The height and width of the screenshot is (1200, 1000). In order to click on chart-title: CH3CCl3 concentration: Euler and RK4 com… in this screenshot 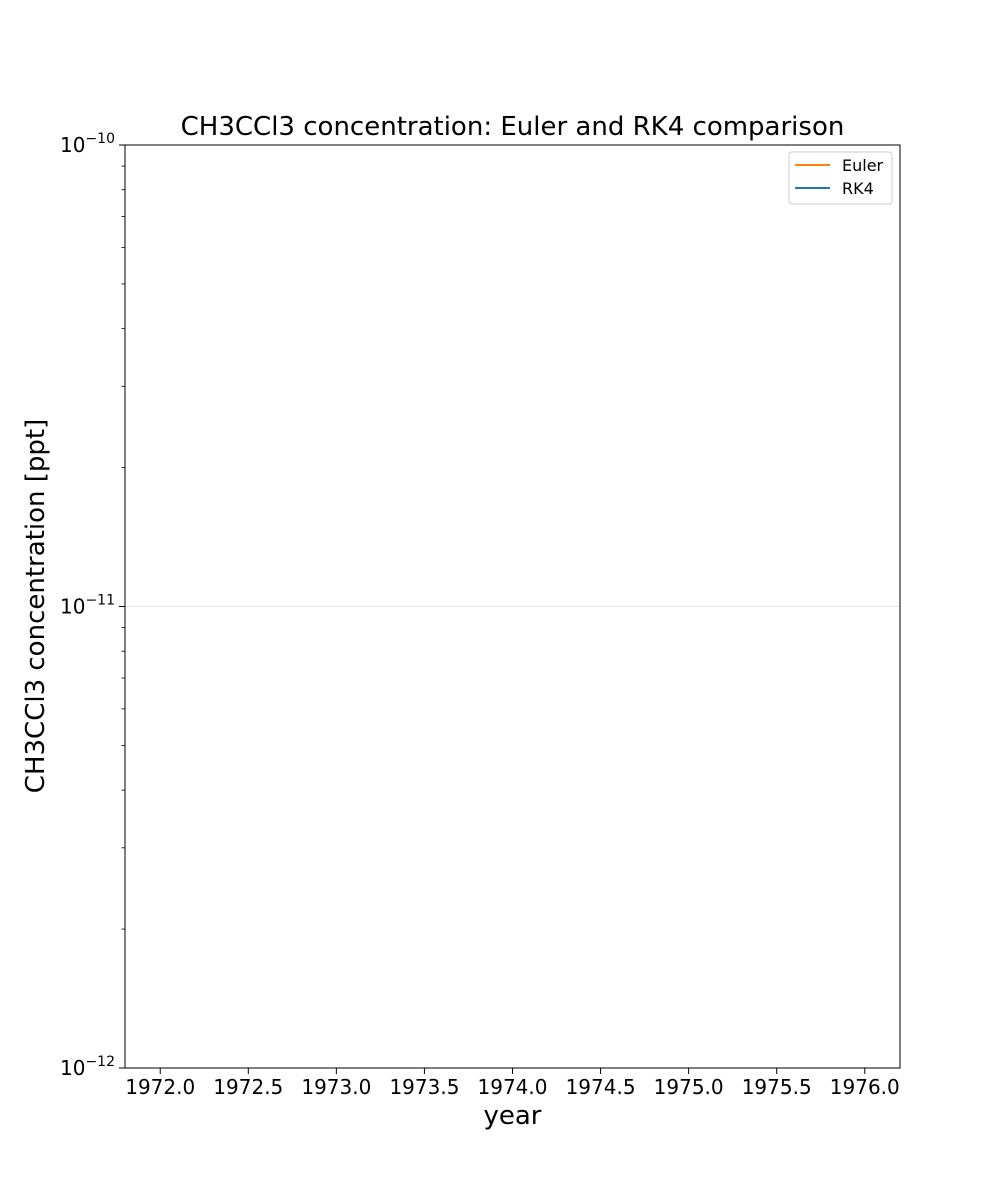, I will do `click(513, 127)`.